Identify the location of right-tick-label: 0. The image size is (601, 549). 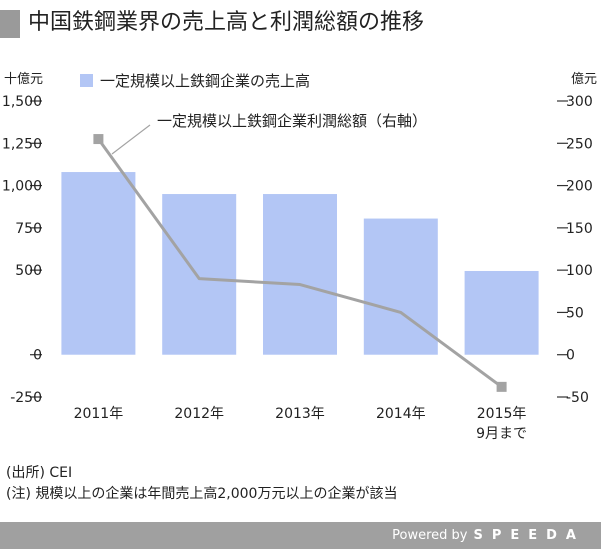
(570, 356).